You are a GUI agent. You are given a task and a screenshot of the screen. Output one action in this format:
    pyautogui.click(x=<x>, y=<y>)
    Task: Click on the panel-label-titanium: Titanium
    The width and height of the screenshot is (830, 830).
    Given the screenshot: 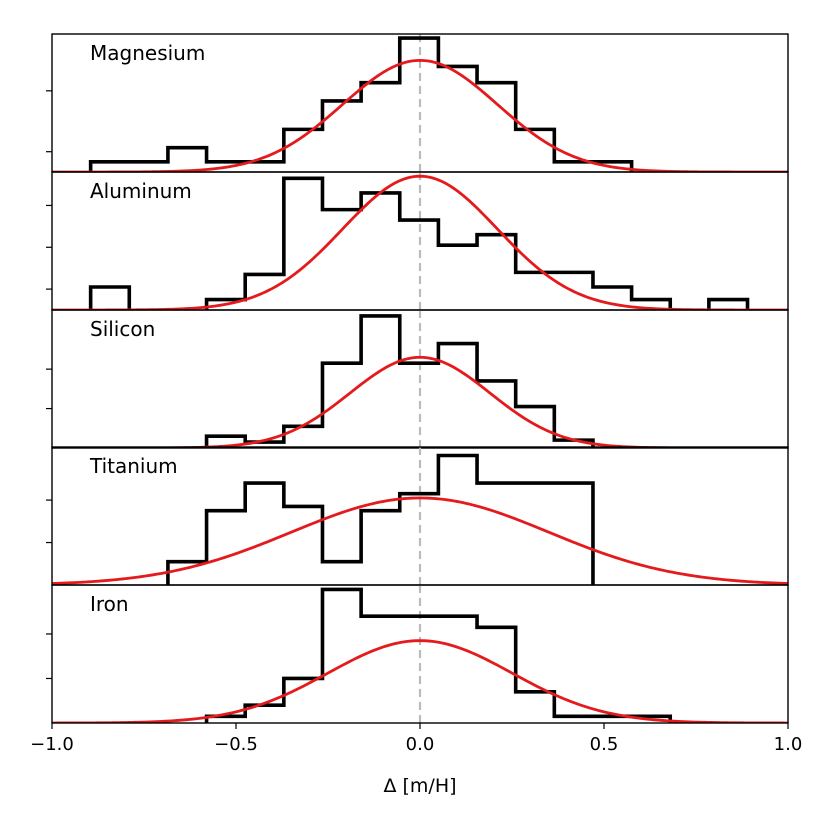 What is the action you would take?
    pyautogui.click(x=133, y=466)
    